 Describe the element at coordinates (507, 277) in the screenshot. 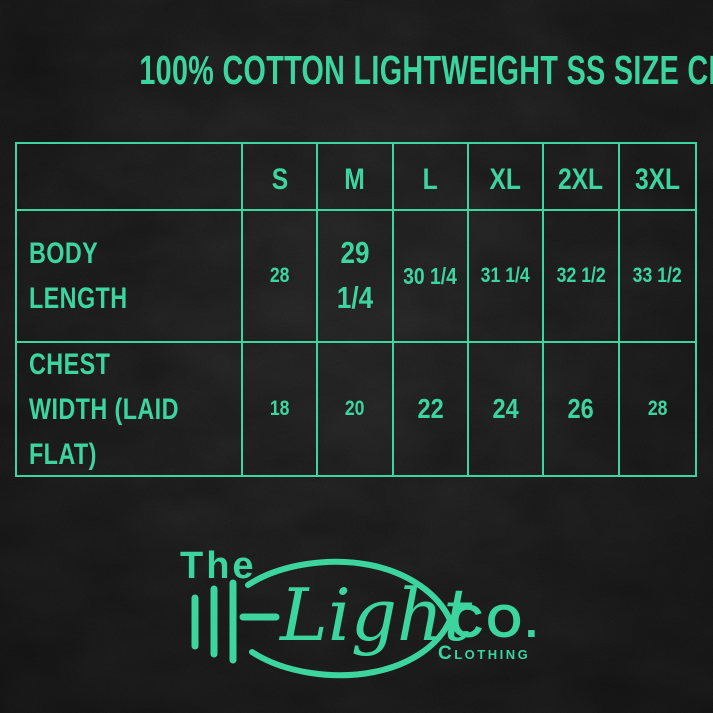

I see `body-length-xl: 31 1/4` at that location.